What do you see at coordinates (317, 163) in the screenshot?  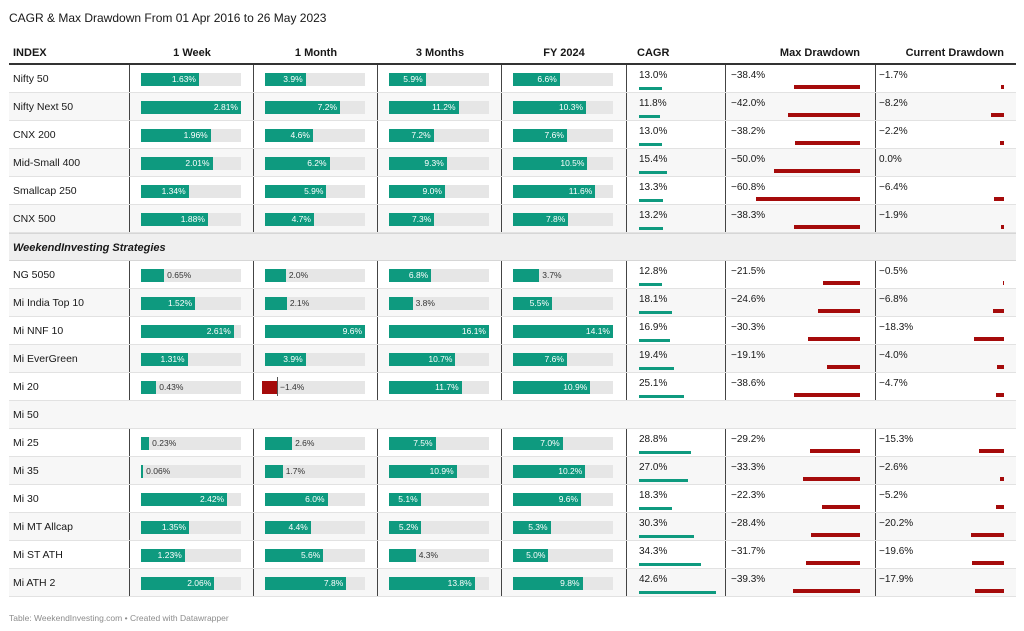 I see `bar-label-1-month: 6.2%` at bounding box center [317, 163].